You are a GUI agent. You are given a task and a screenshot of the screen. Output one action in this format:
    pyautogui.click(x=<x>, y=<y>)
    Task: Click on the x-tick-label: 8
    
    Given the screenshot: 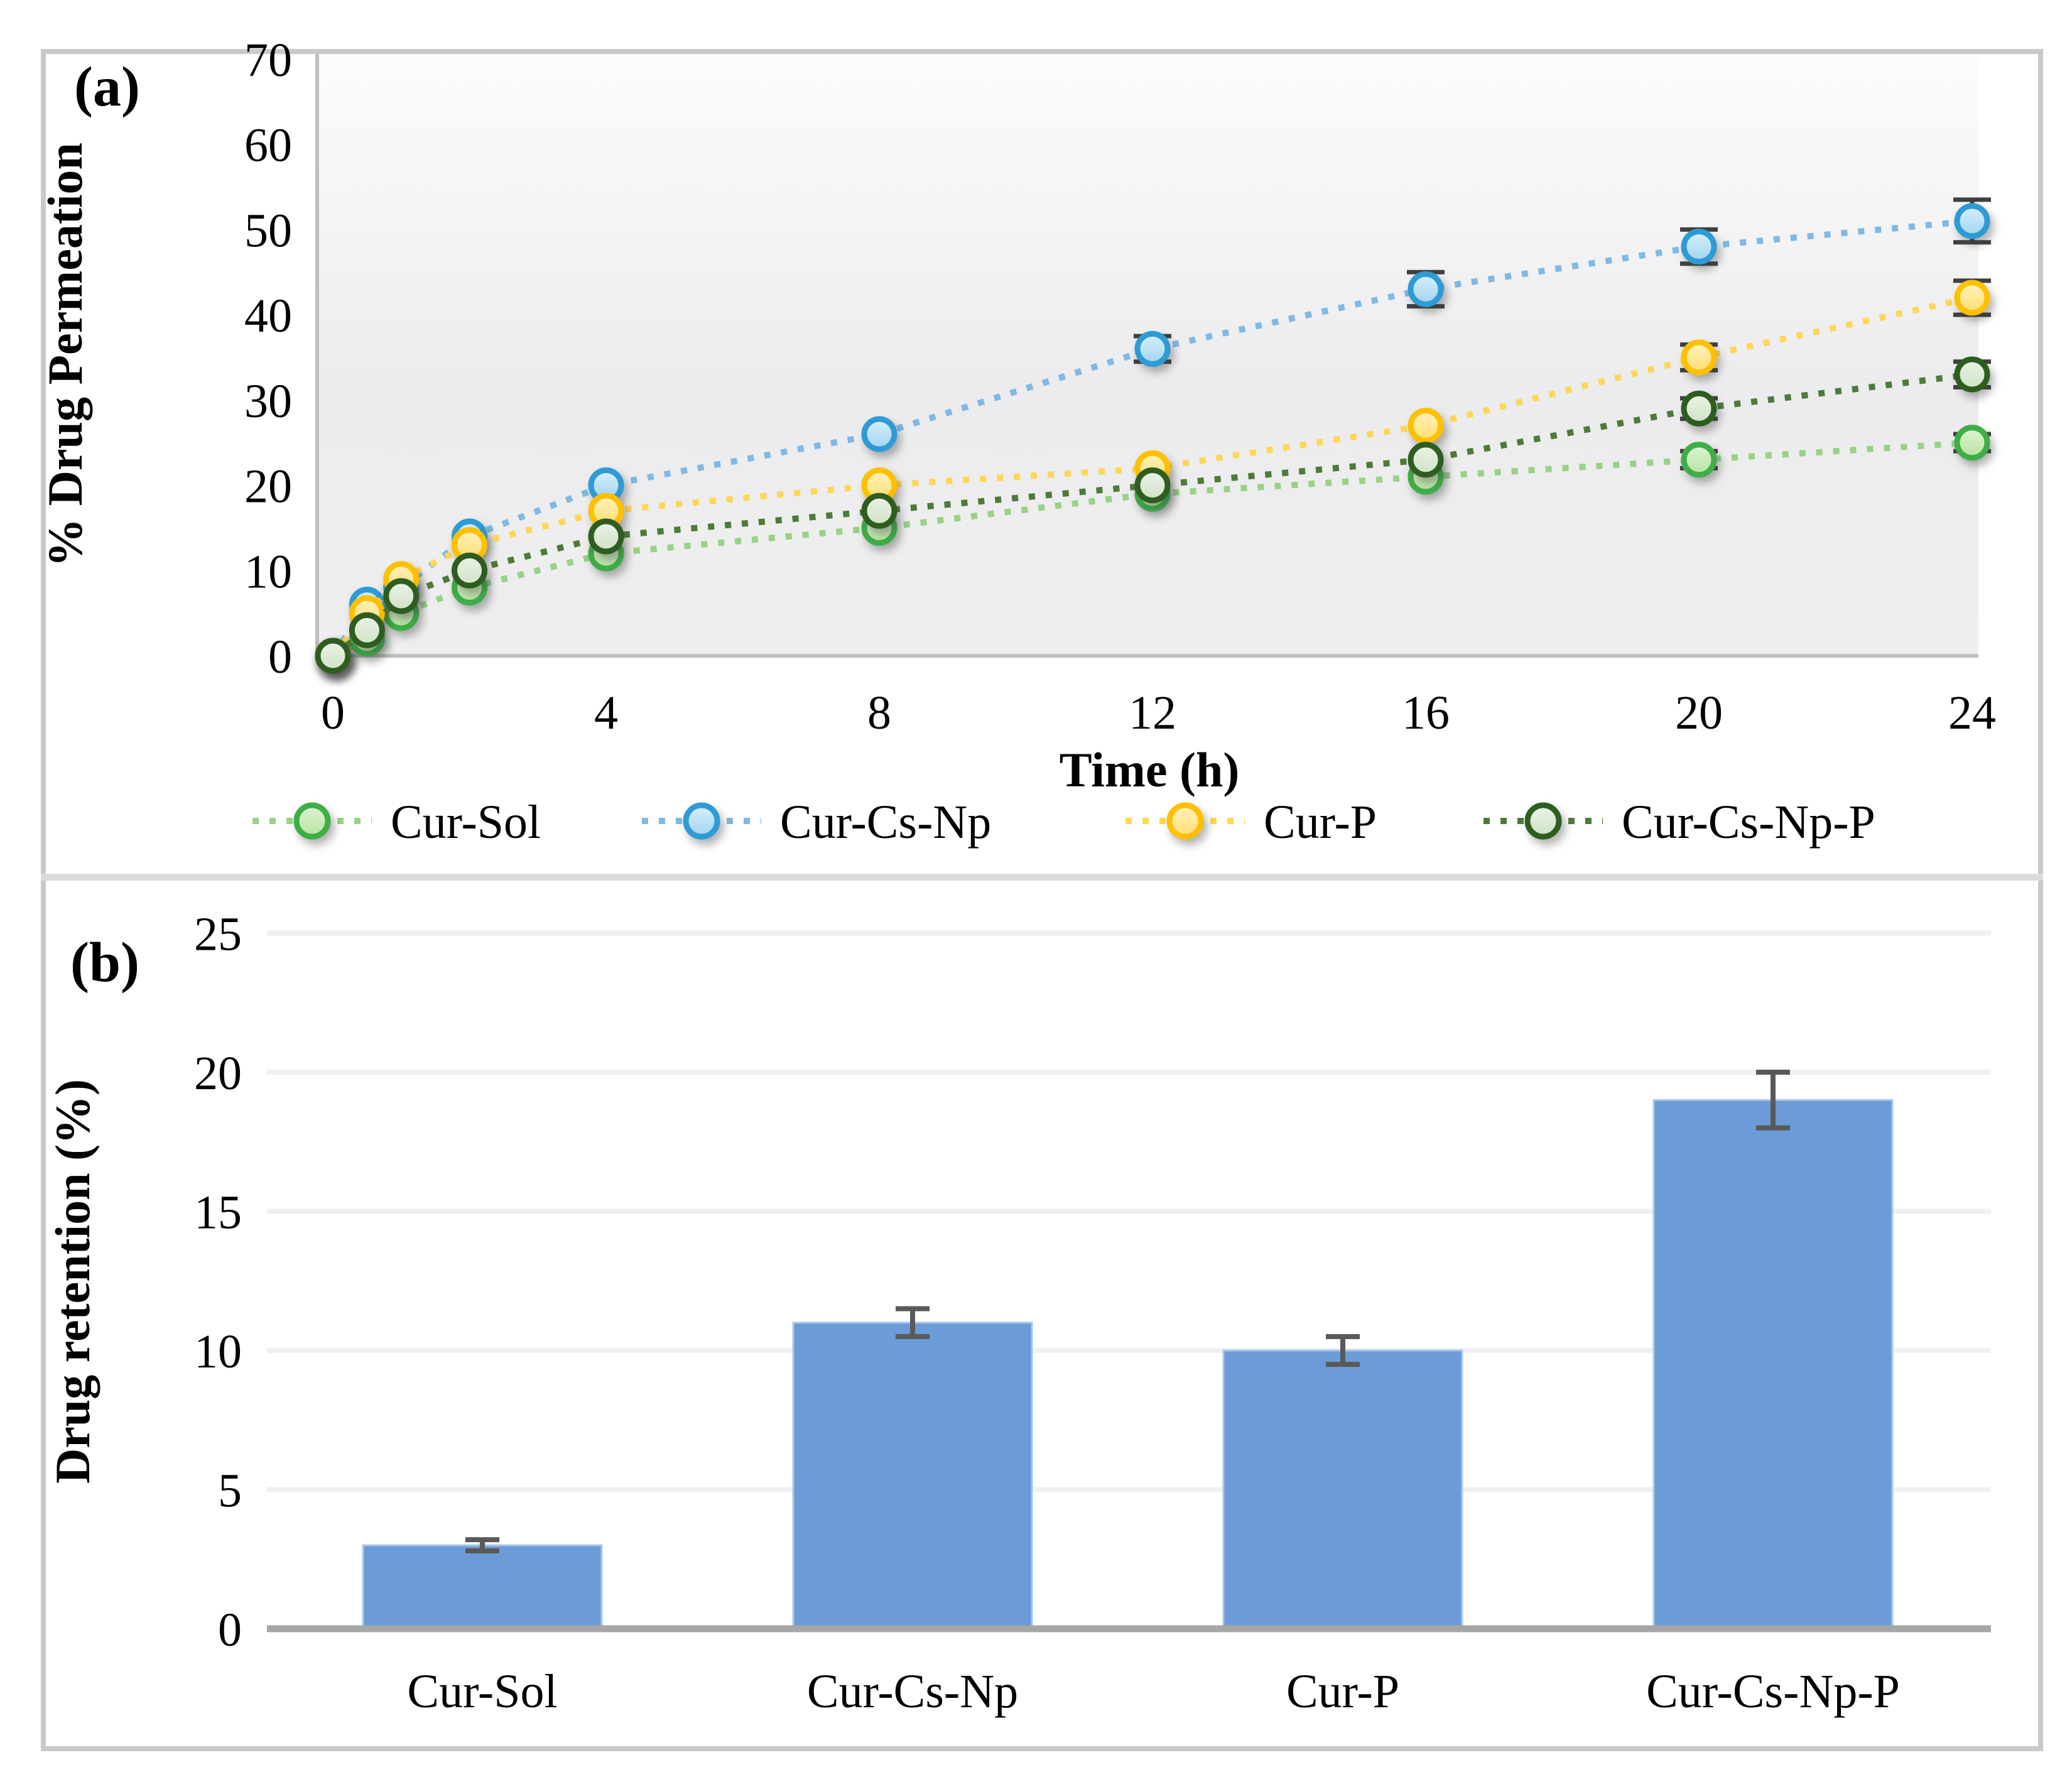 What is the action you would take?
    pyautogui.click(x=879, y=713)
    